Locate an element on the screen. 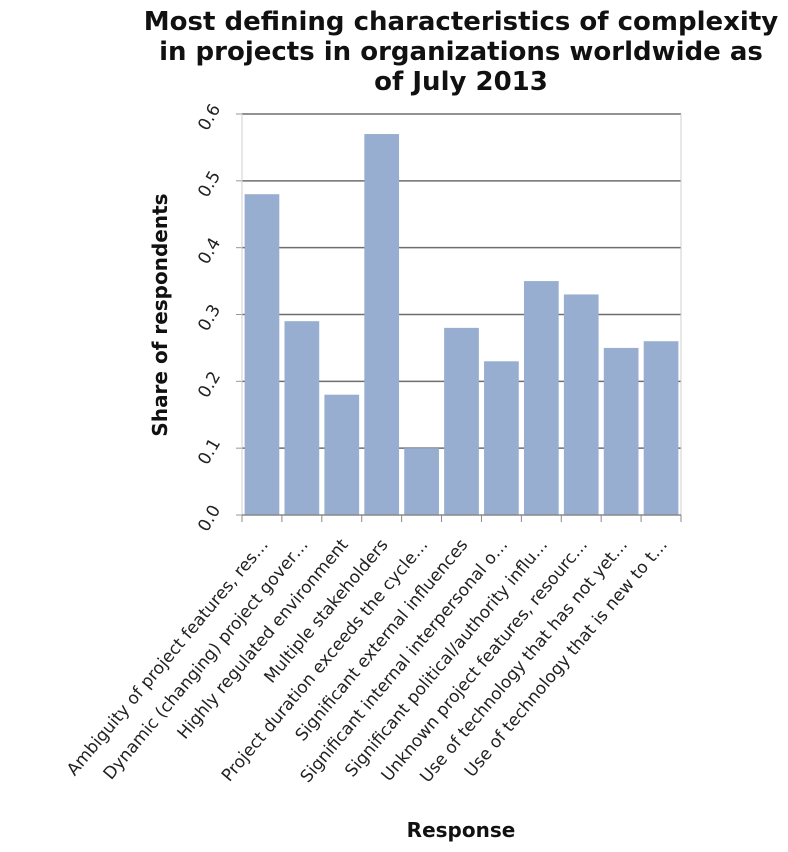 Image resolution: width=788 pixels, height=852 pixels. y-tick-label: 0.3 is located at coordinates (209, 317).